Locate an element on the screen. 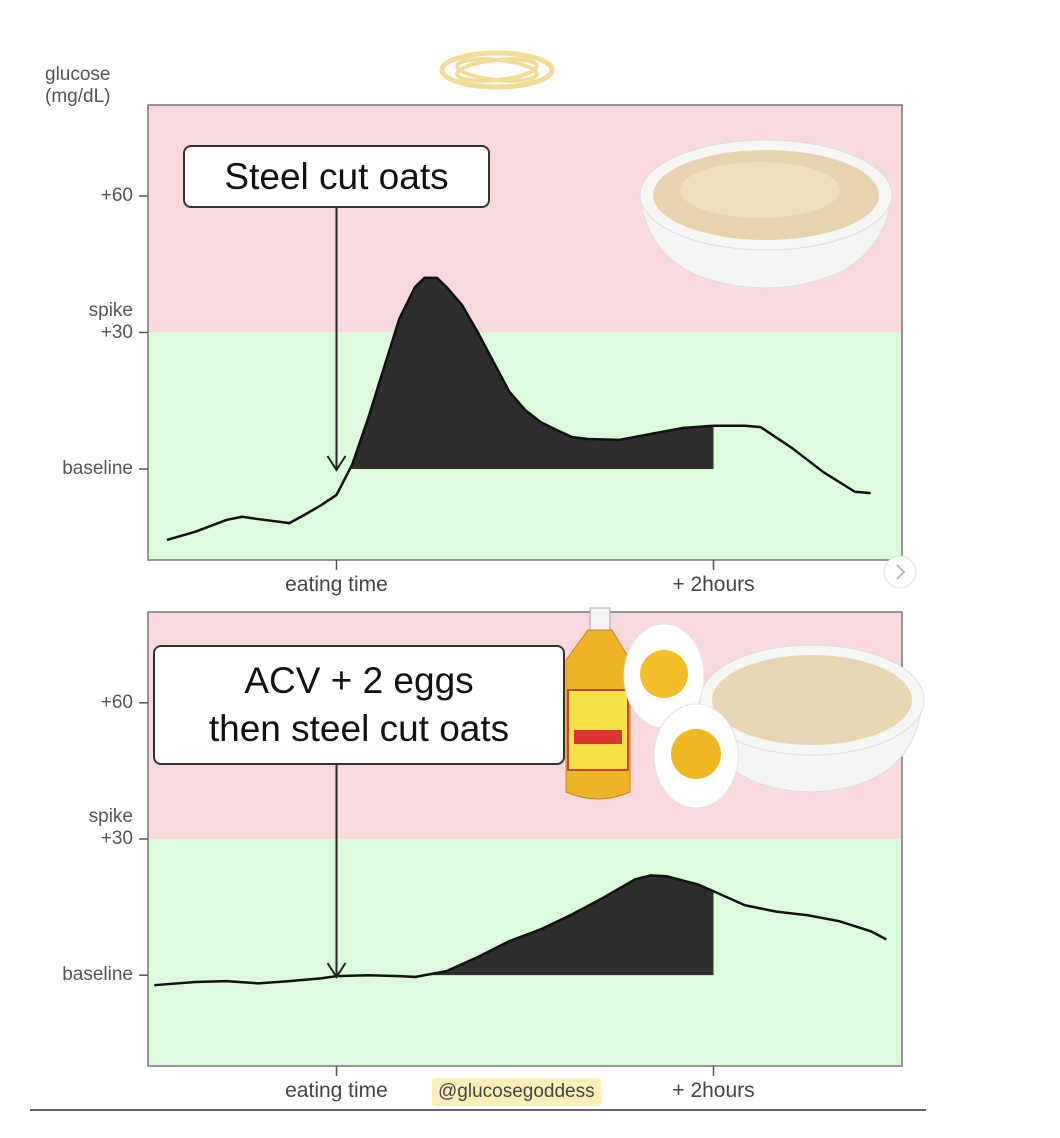 Image resolution: width=1060 pixels, height=1138 pixels. y-axis-title: glucose (mg/dL) is located at coordinates (78, 85).